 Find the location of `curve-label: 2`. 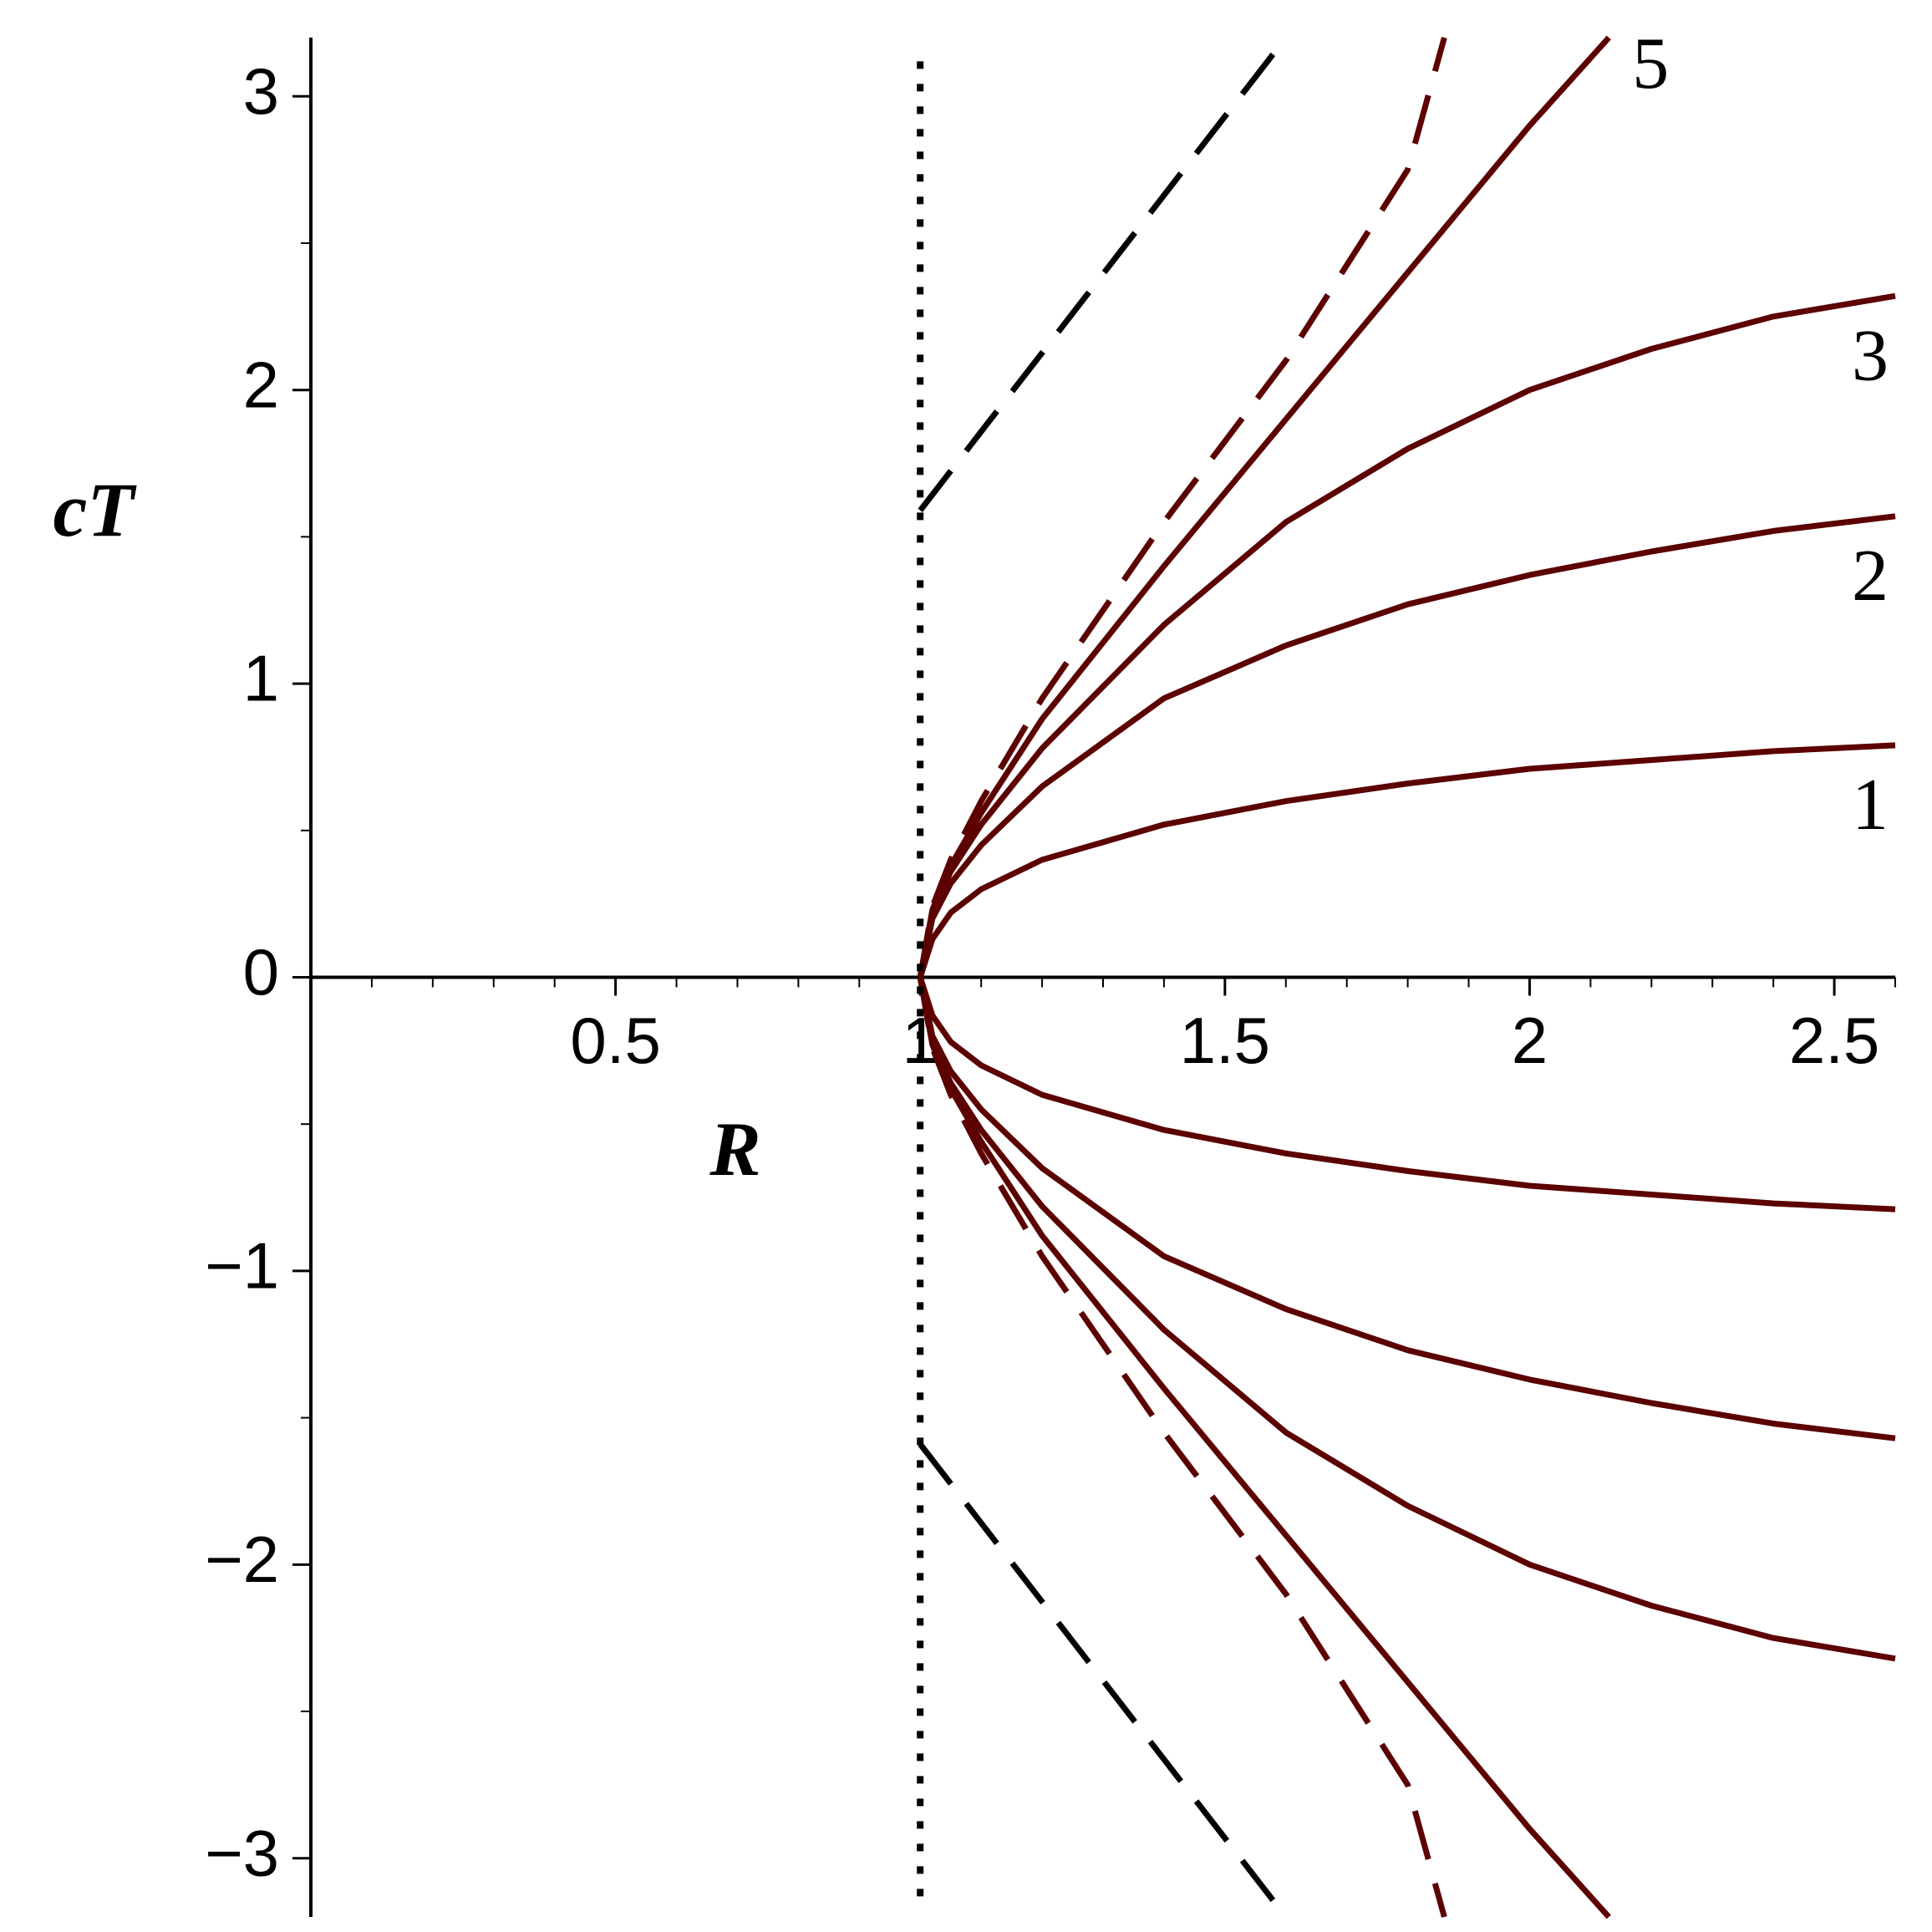

curve-label: 2 is located at coordinates (1870, 576).